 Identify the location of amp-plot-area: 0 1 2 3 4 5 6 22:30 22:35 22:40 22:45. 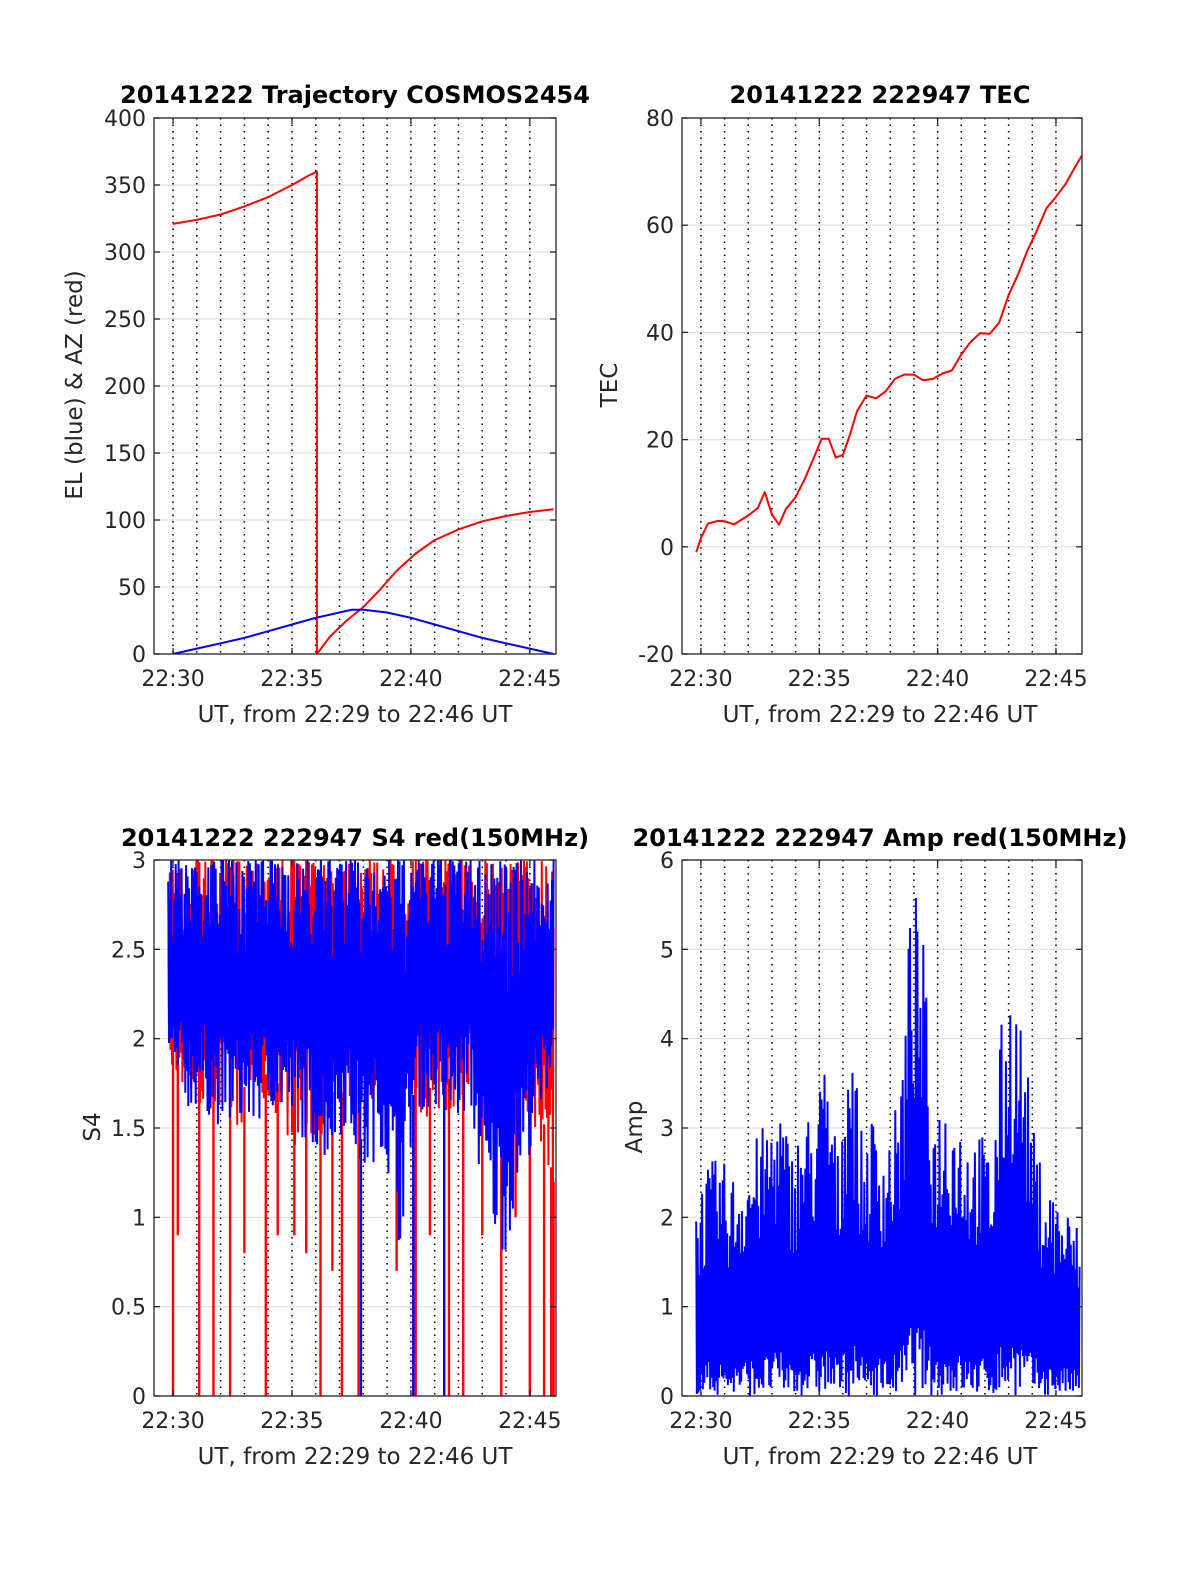
(874, 1141).